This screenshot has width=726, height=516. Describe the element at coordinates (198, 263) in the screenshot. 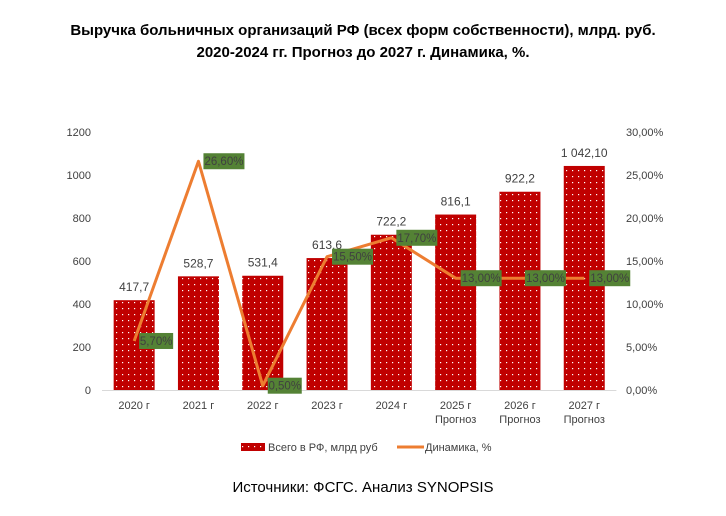

I see `bar-data-label: 528,7` at that location.